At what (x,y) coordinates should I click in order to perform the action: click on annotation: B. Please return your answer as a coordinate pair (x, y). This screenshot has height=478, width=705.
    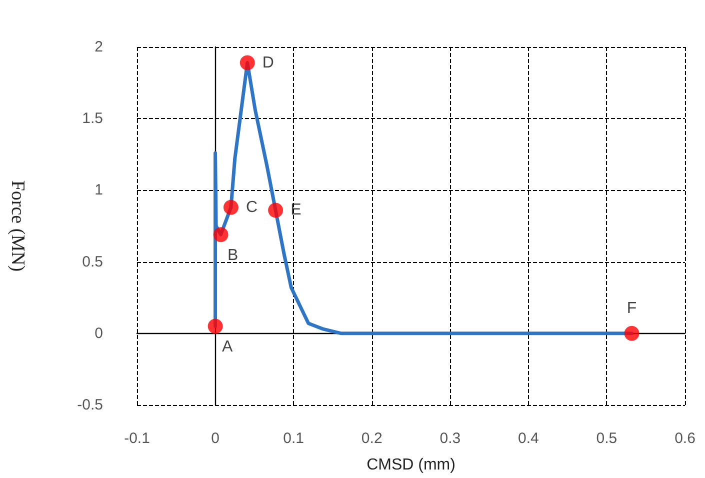
    Looking at the image, I should click on (232, 255).